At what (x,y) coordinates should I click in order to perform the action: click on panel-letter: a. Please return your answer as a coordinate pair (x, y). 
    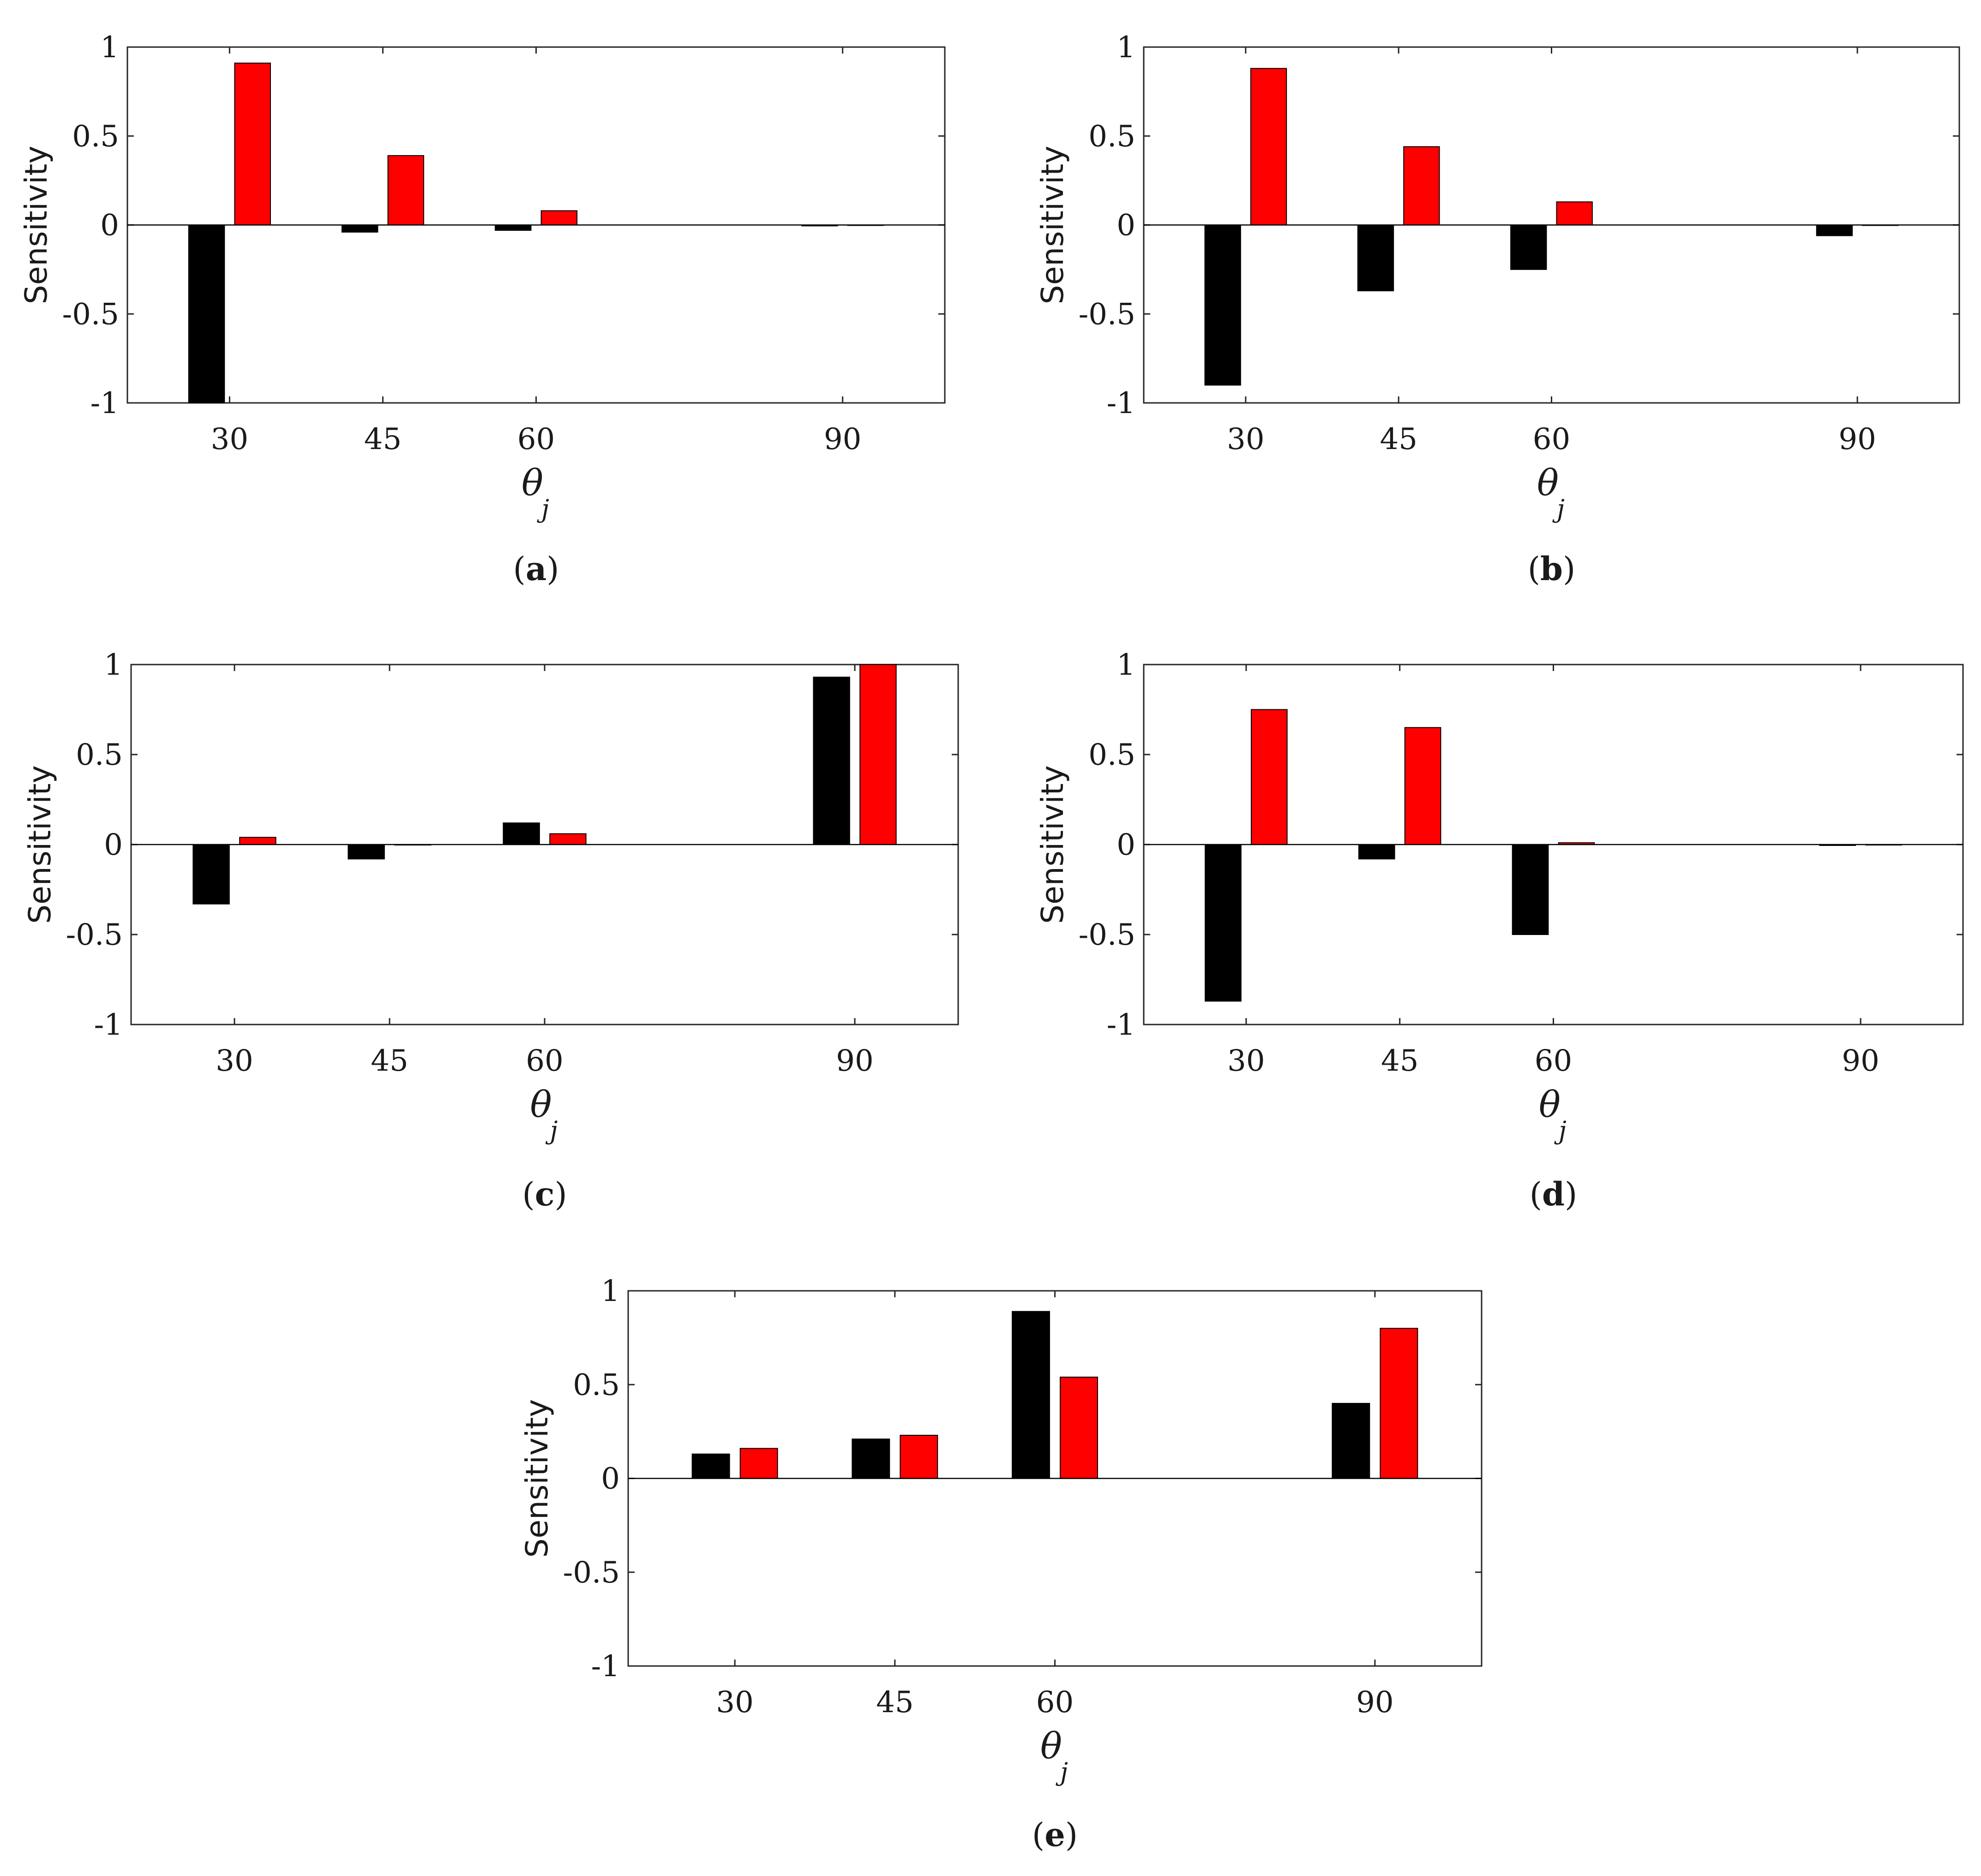
    Looking at the image, I should click on (536, 569).